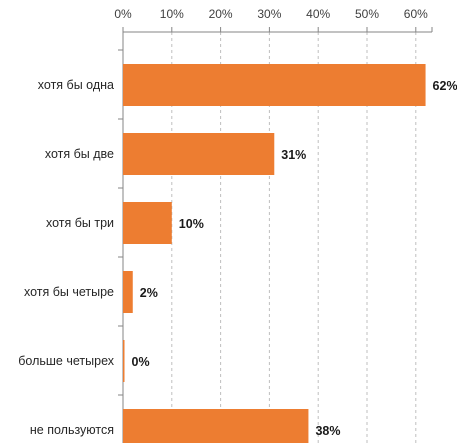  Describe the element at coordinates (69, 292) in the screenshot. I see `category-label: хотя бы четыре` at that location.